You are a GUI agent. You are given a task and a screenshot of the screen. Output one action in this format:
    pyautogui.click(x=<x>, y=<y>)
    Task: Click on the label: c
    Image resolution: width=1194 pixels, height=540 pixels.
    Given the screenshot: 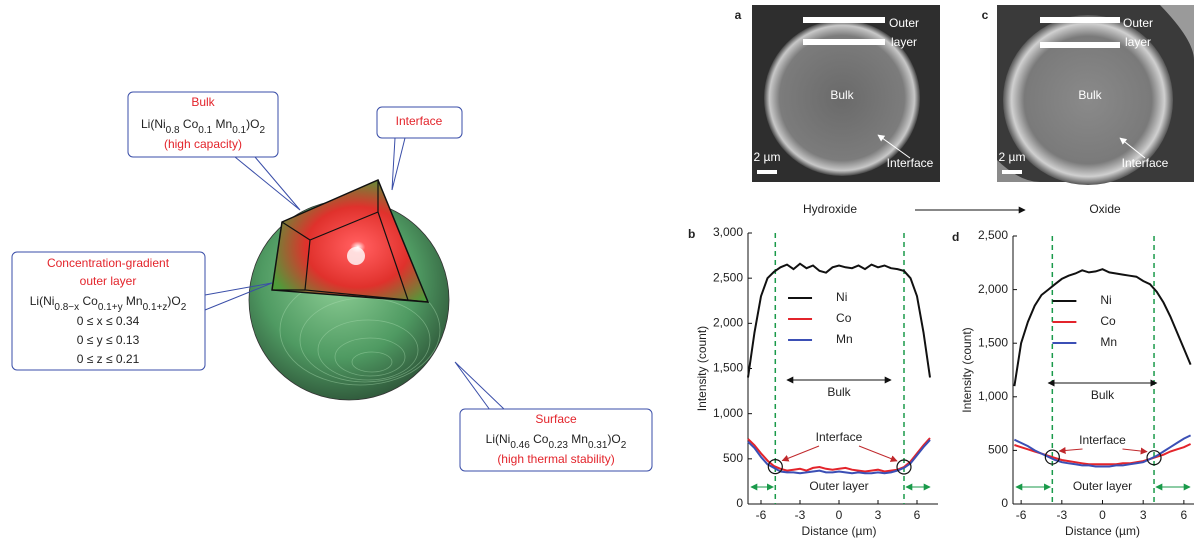 What is the action you would take?
    pyautogui.click(x=985, y=15)
    